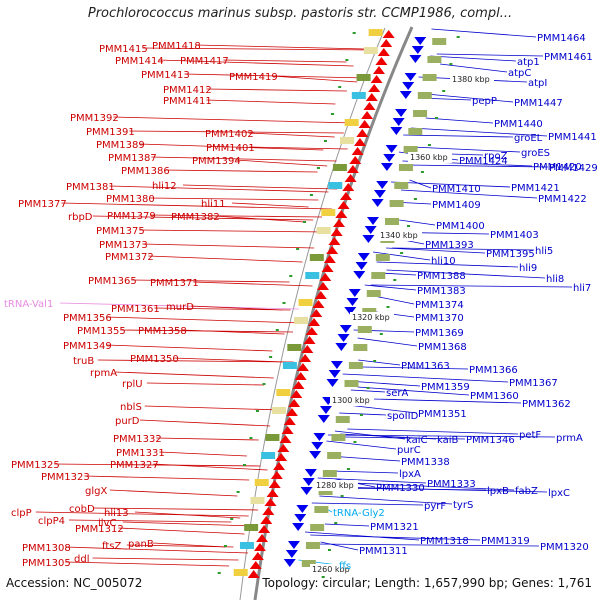 The height and width of the screenshot is (600, 600). Describe the element at coordinates (562, 199) in the screenshot. I see `gene-label-pmm1422: PMM1422` at that location.